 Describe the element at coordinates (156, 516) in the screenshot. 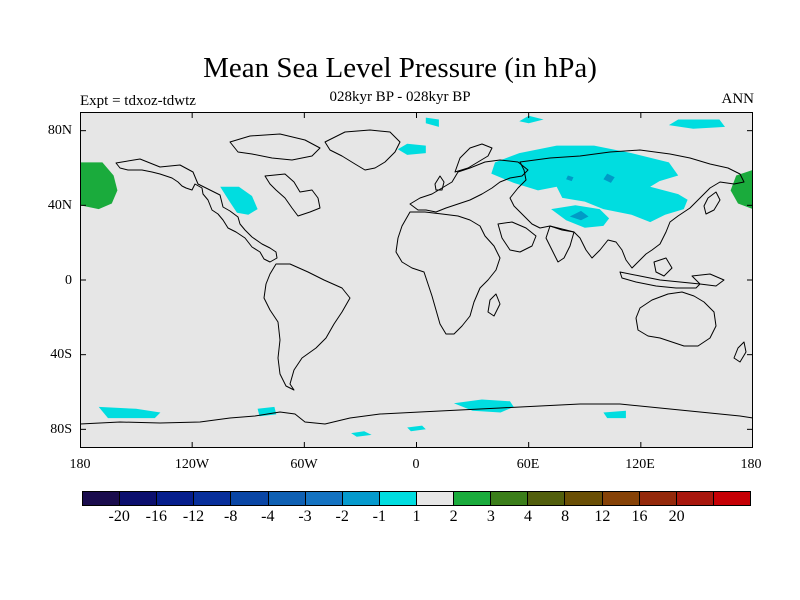

I see `colorbar-label: -16` at that location.